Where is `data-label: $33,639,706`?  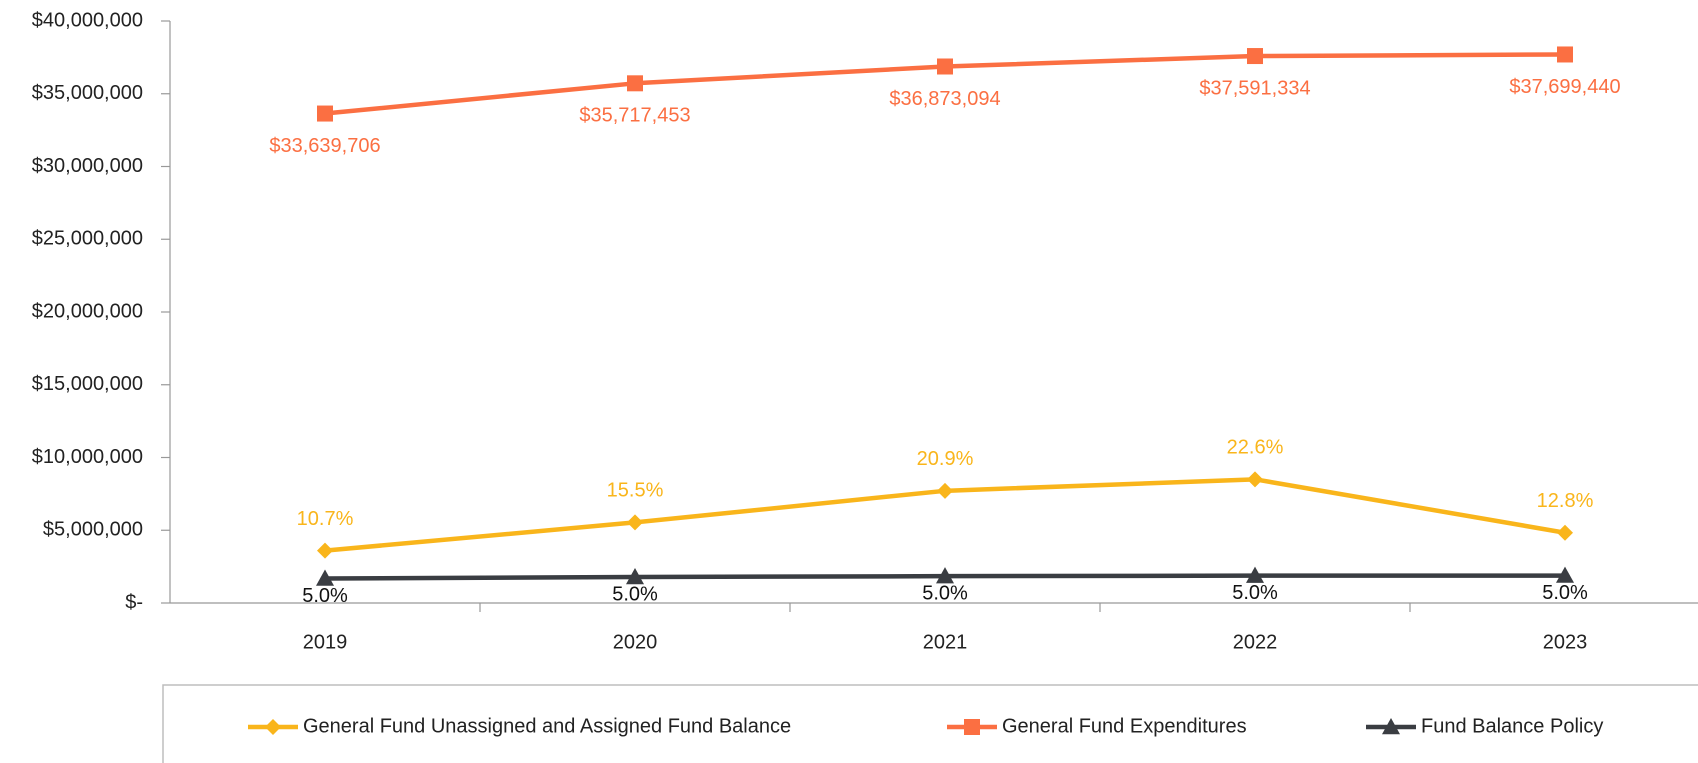
data-label: $33,639,706 is located at coordinates (324, 146).